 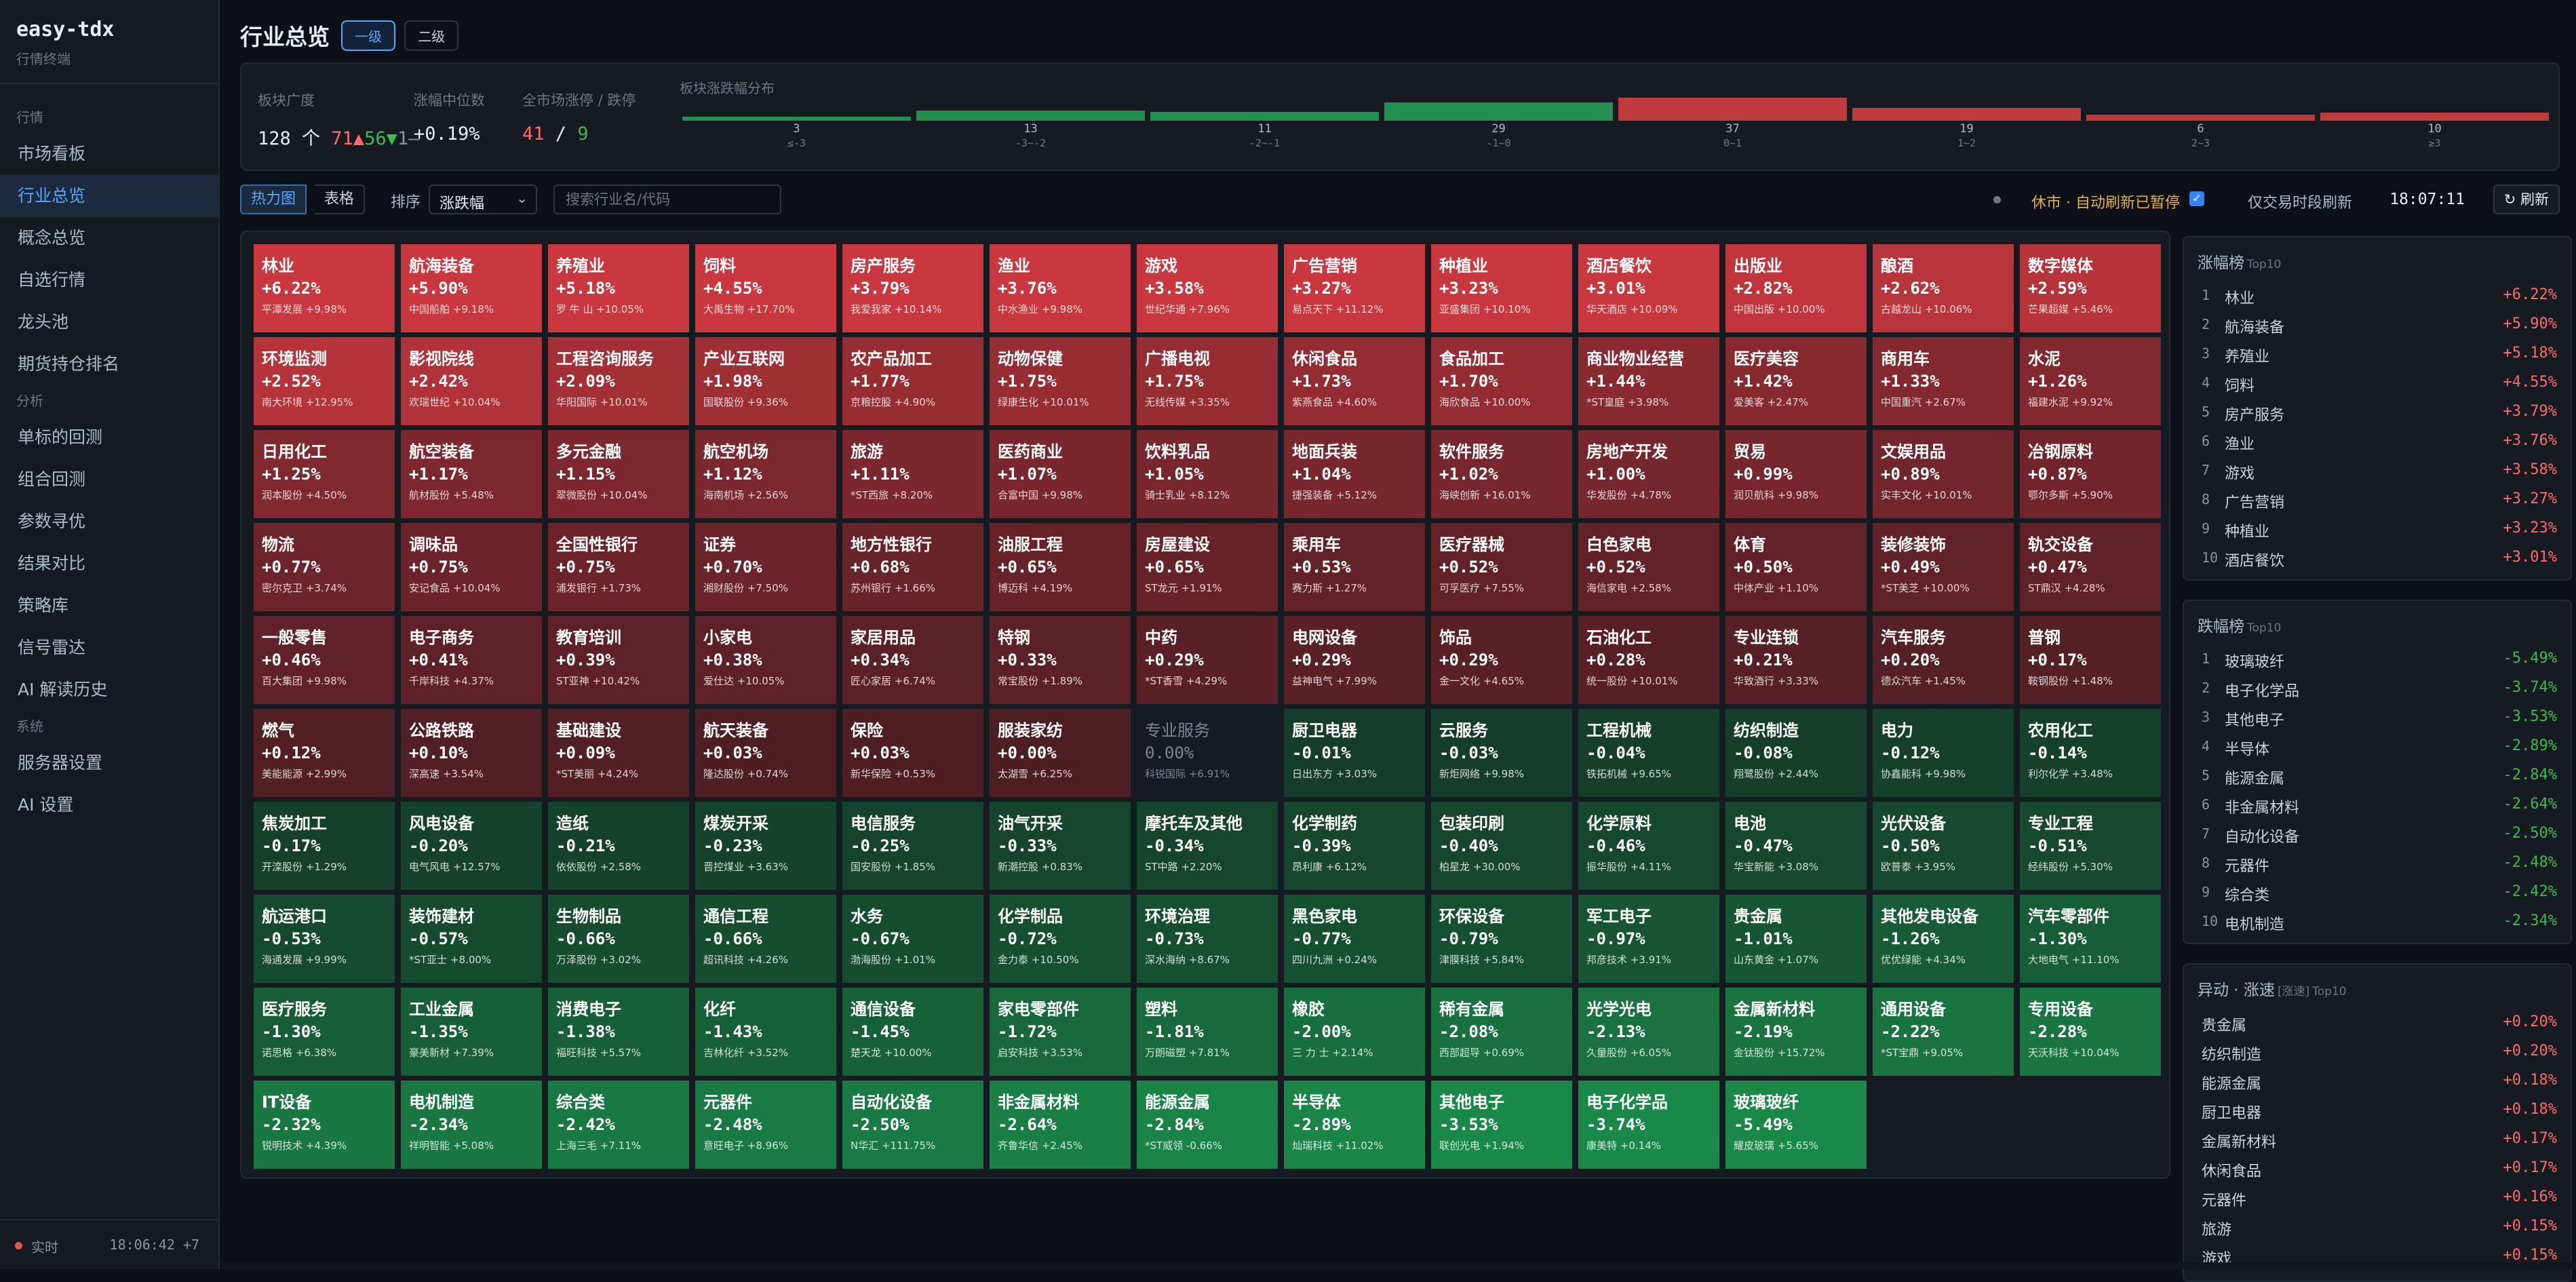 What do you see at coordinates (618, 381) in the screenshot?
I see `heatmap-tile: 工程咨询服务 +2.09% 华阳国际 +10.01%` at bounding box center [618, 381].